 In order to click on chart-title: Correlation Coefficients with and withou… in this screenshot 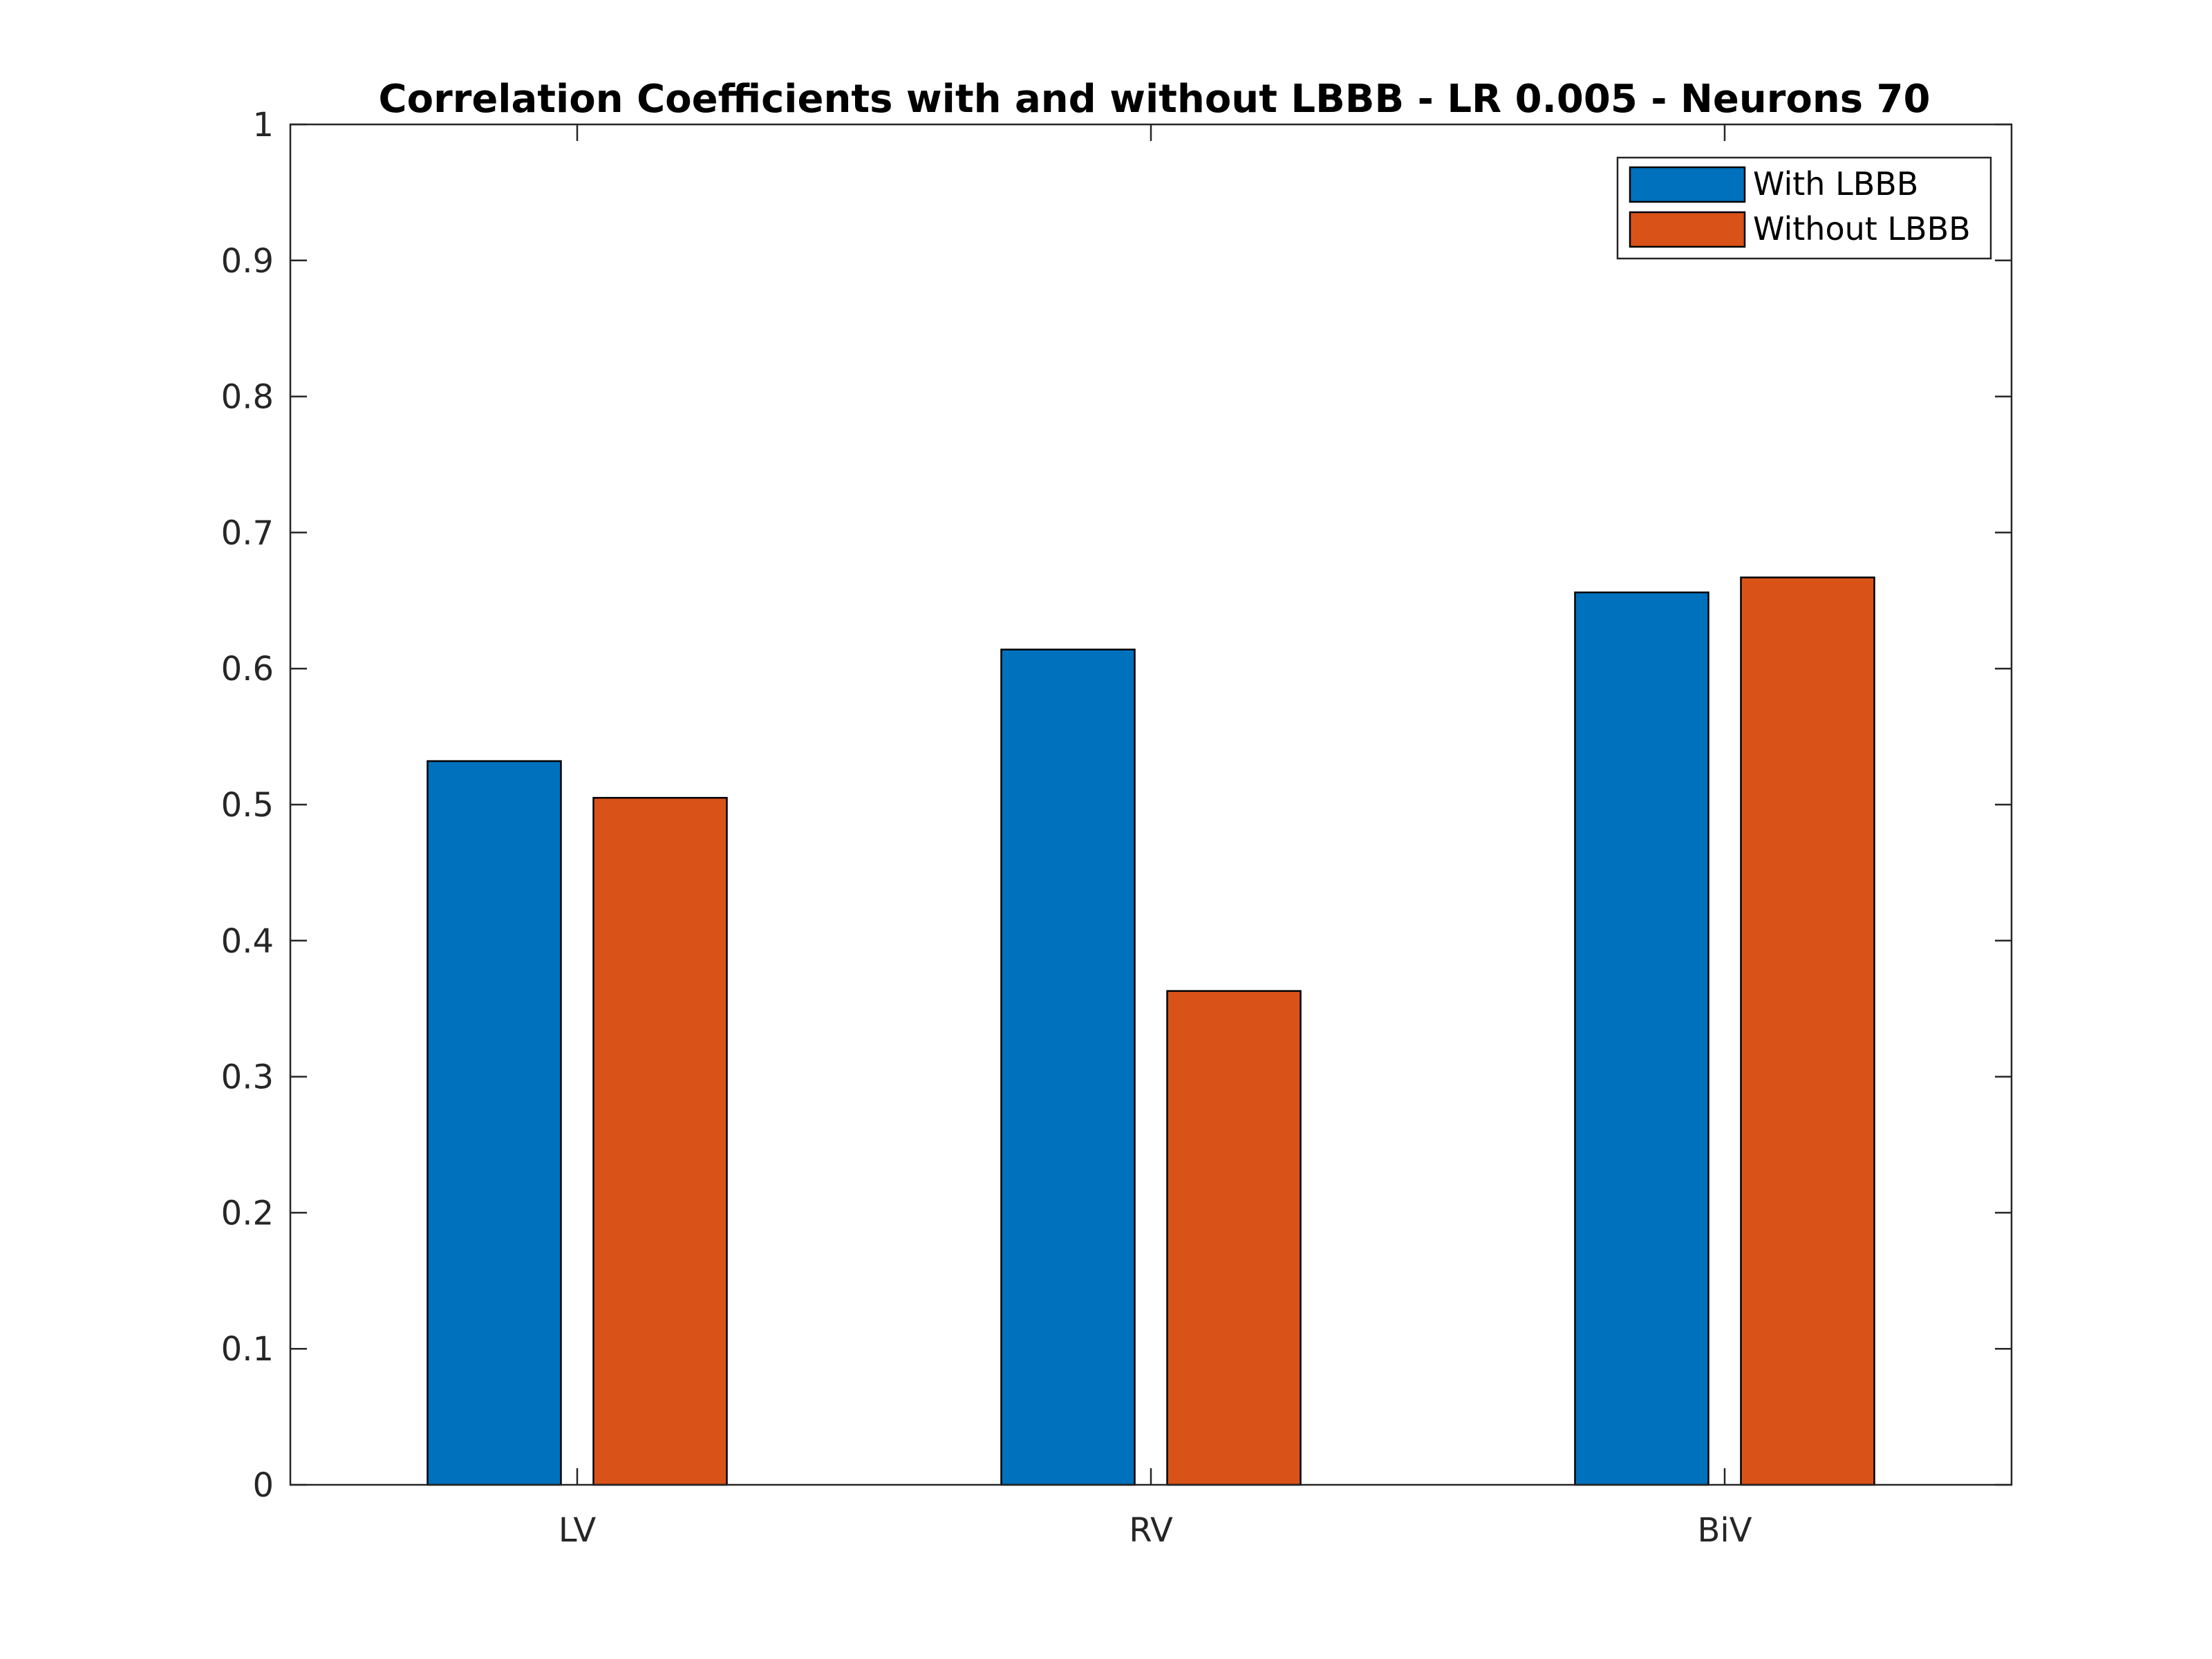, I will do `click(1155, 99)`.